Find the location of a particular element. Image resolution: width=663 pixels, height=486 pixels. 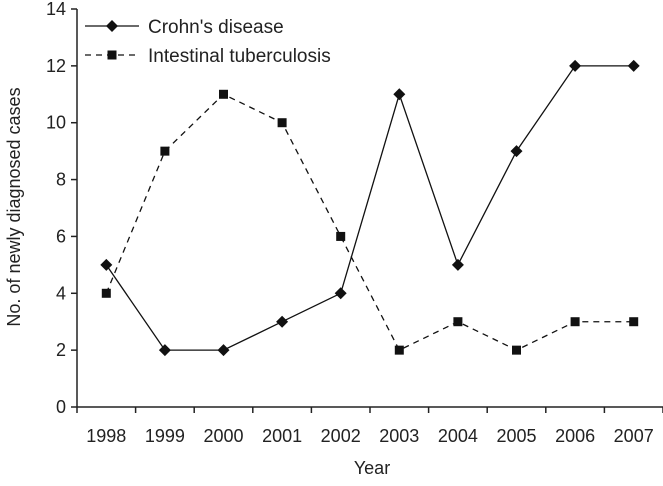

y-axis-title: No. of newly diagnosed cases is located at coordinates (14, 206).